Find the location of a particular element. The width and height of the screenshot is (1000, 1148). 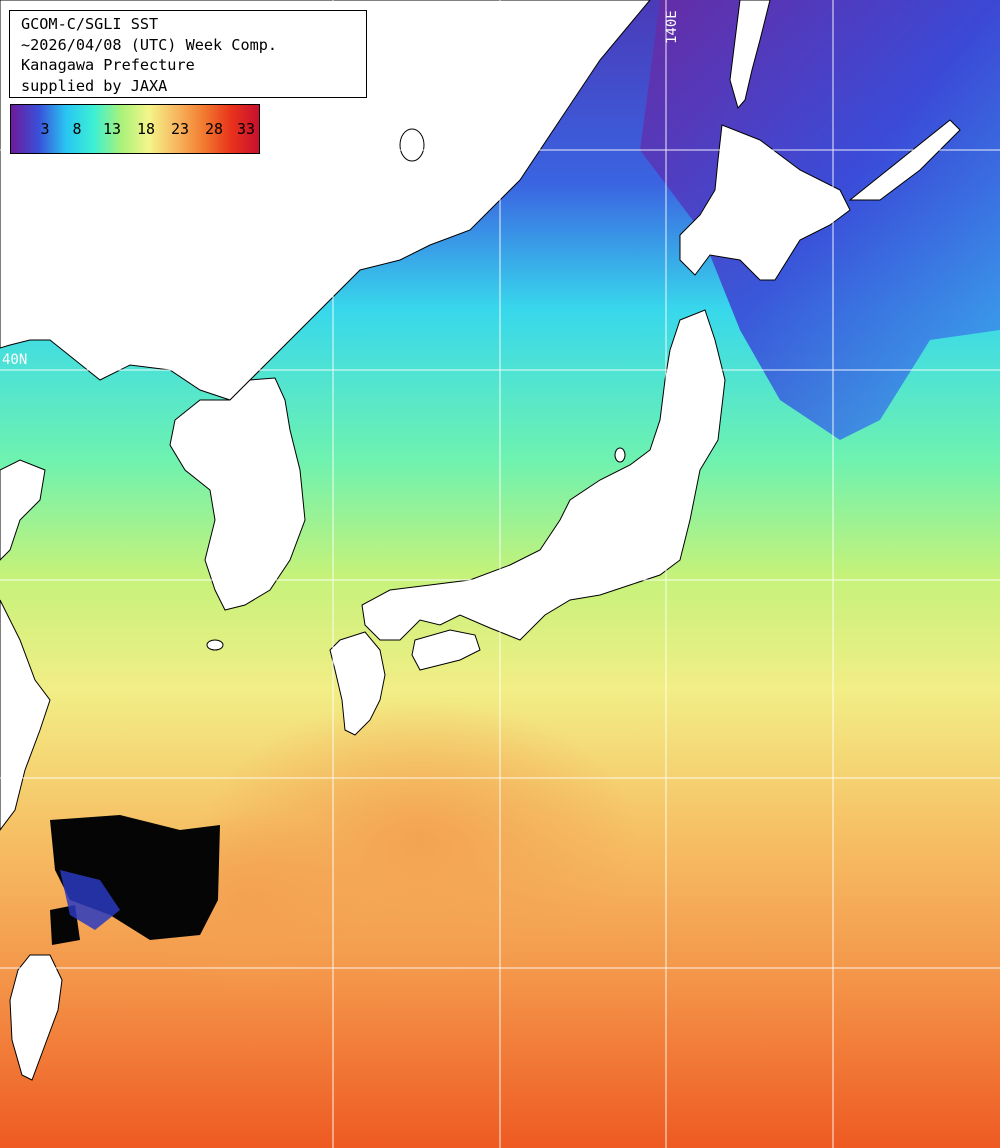

land-honshu is located at coordinates (543, 475).